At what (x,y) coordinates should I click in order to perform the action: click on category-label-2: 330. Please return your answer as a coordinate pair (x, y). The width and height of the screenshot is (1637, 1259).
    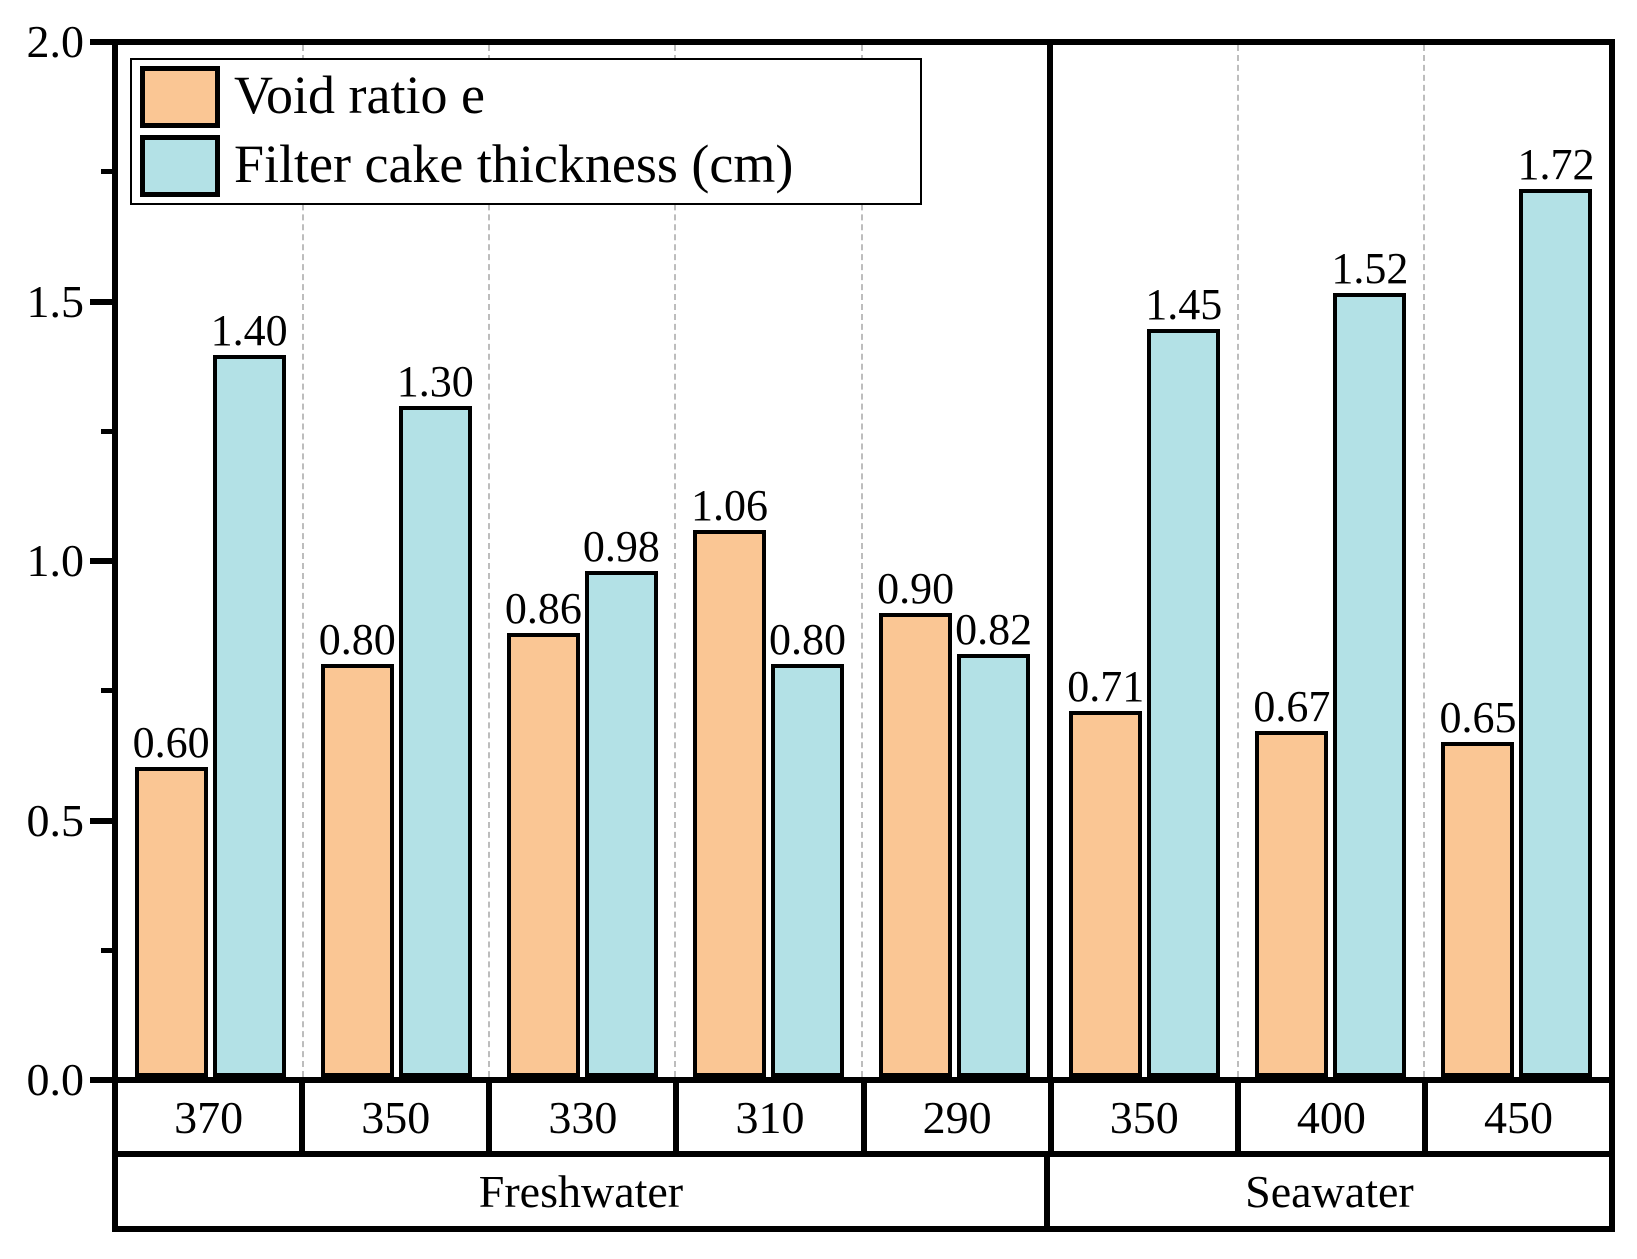
    Looking at the image, I should click on (586, 1117).